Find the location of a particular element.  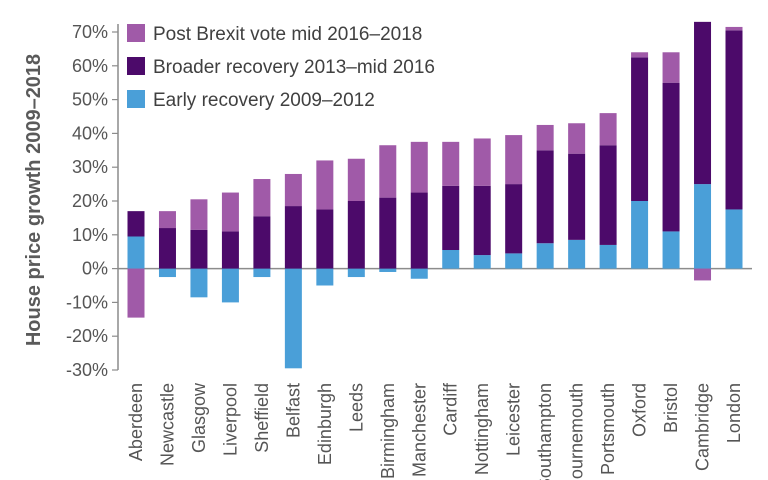

x-category-label: Manchester is located at coordinates (419, 430).